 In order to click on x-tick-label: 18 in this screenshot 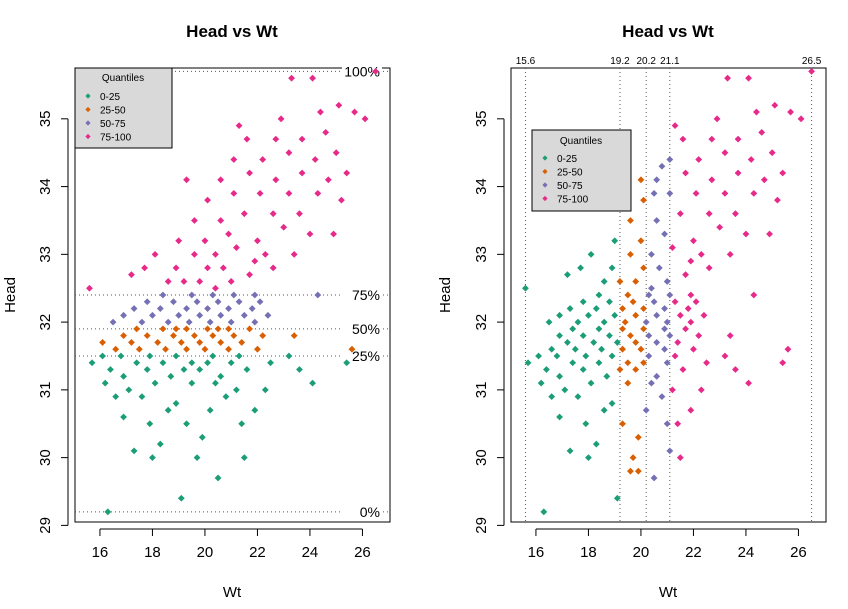, I will do `click(588, 552)`.